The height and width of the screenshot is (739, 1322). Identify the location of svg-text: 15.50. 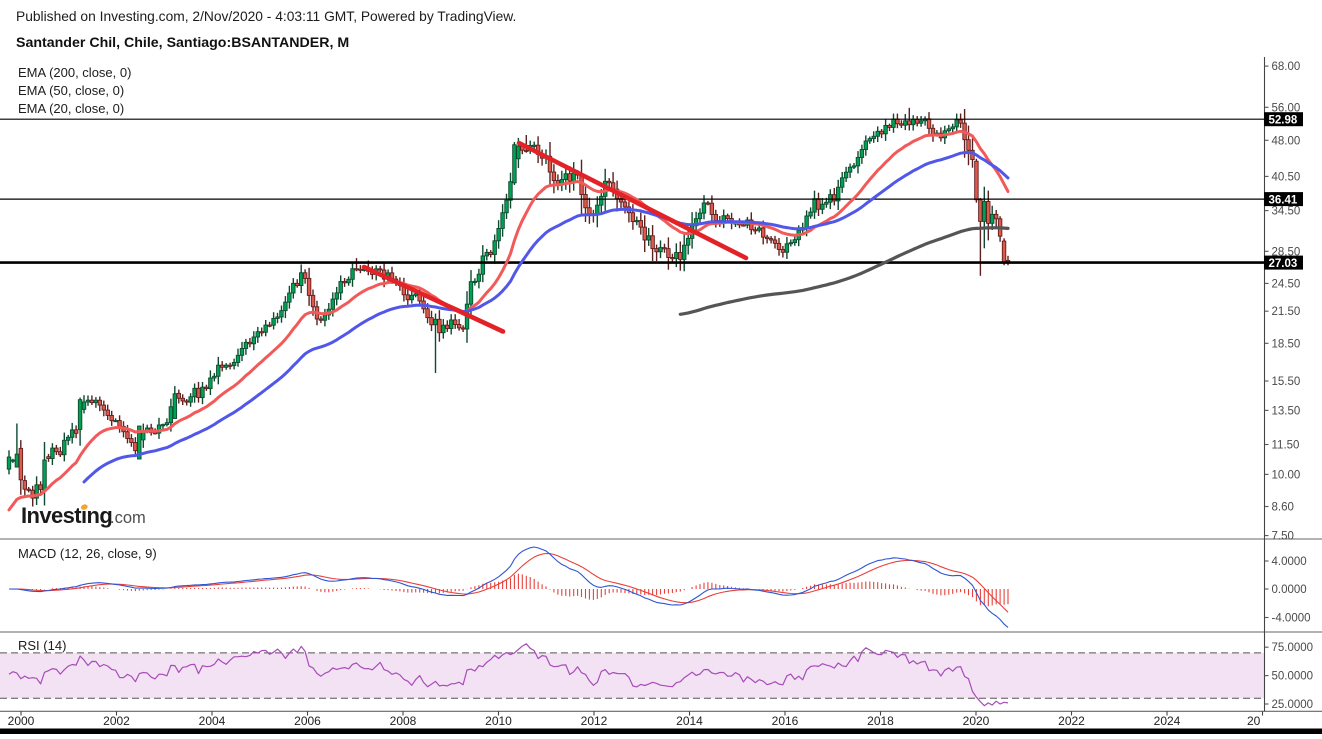
(1286, 382).